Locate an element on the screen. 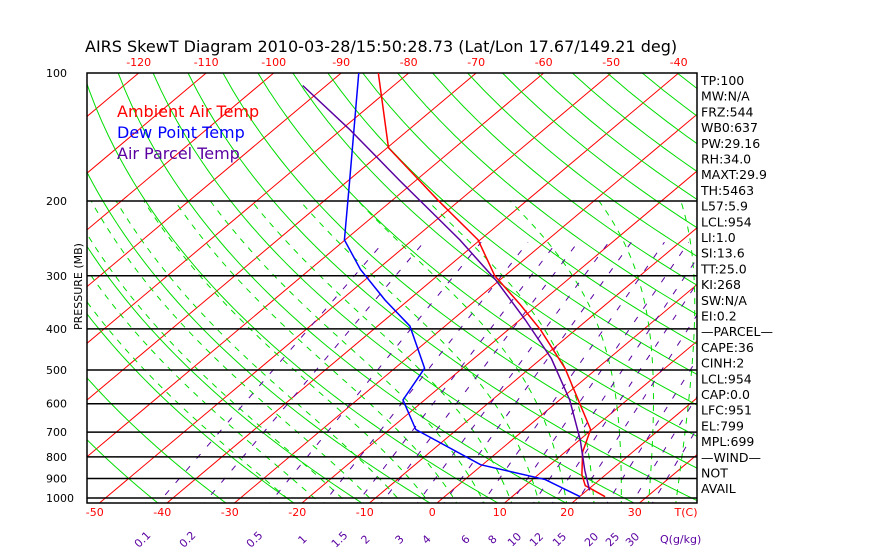  index-item: CAPE:36 is located at coordinates (727, 347).